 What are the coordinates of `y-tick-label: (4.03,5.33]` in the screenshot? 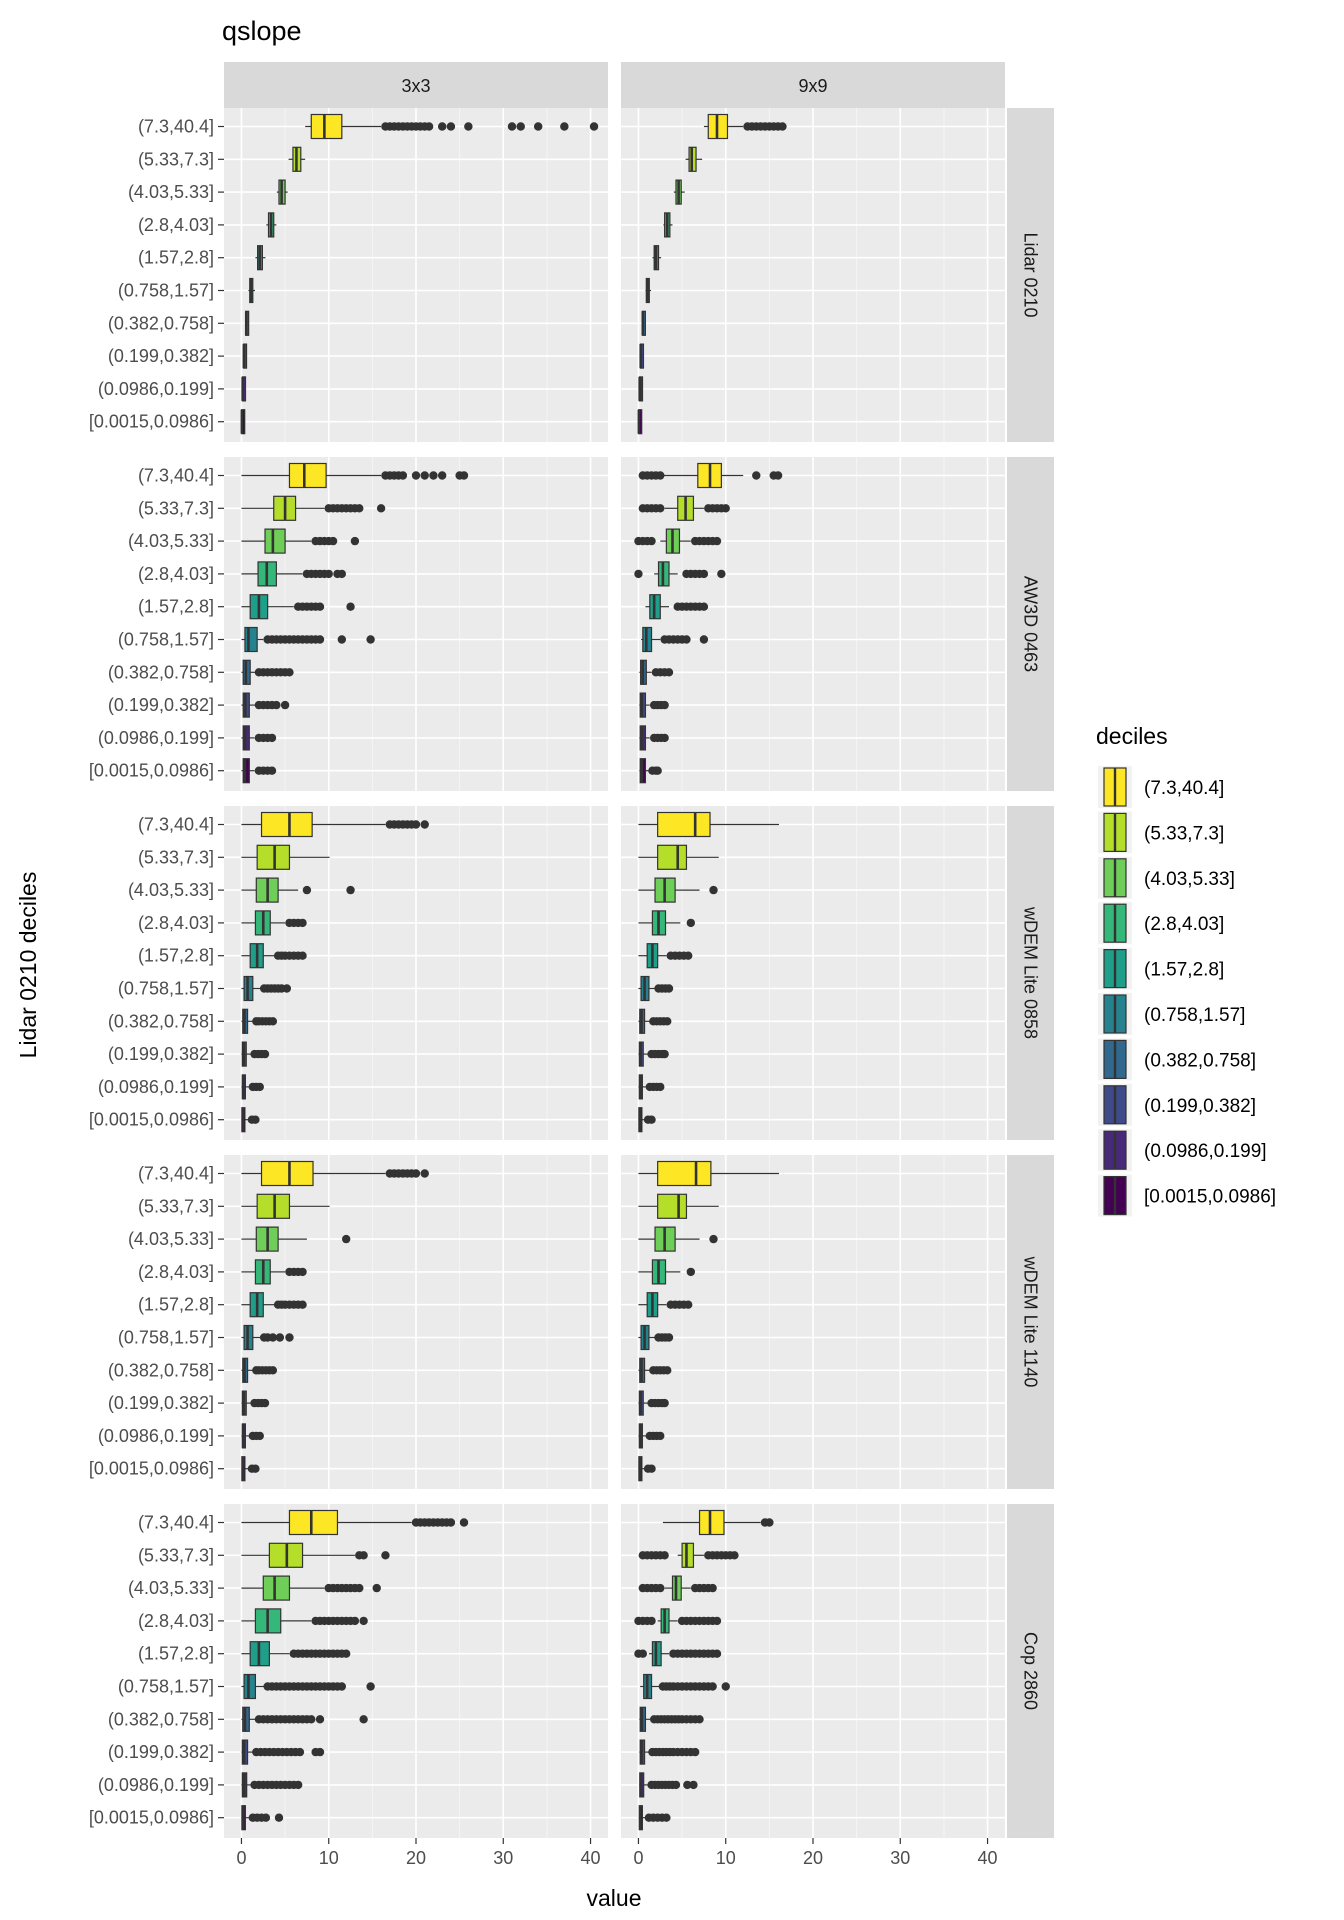 It's located at (171, 1239).